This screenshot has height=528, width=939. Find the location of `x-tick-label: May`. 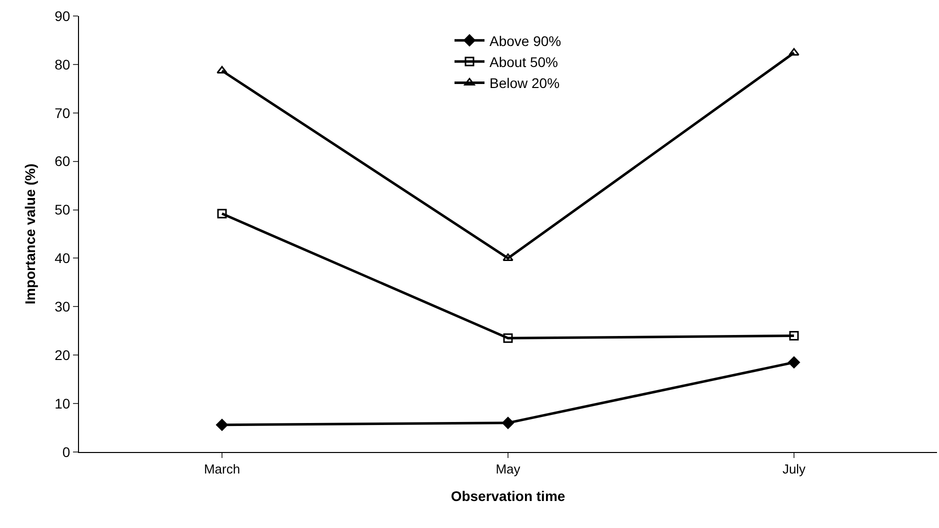

x-tick-label: May is located at coordinates (508, 469).